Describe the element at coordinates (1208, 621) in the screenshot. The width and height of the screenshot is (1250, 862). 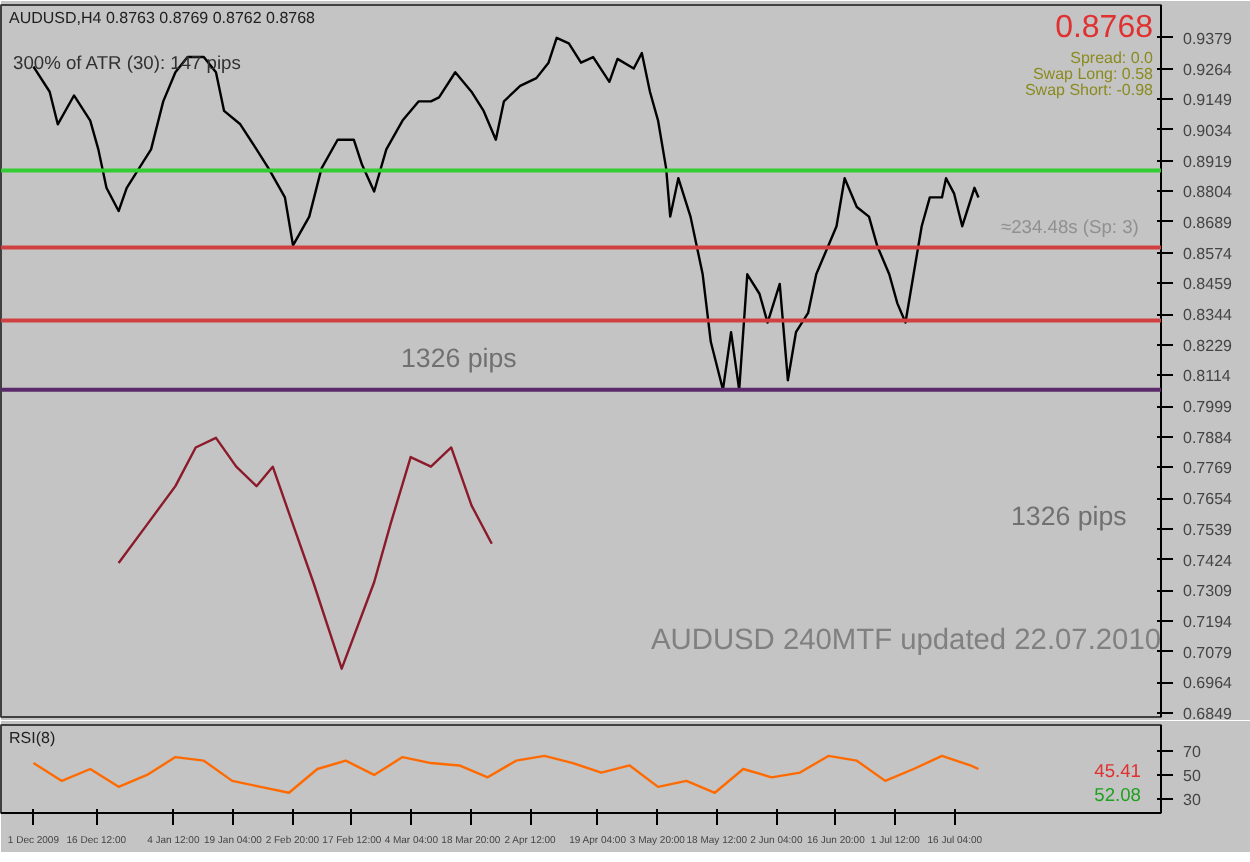
I see `y-tick-label: 0.7194` at that location.